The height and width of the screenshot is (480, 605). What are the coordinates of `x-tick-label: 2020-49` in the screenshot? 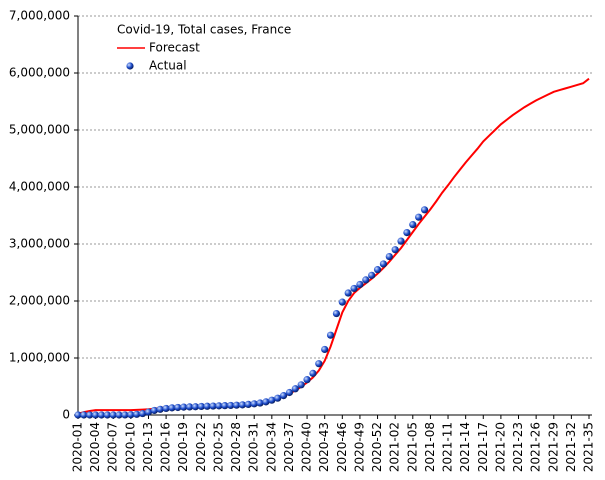 It's located at (359, 447).